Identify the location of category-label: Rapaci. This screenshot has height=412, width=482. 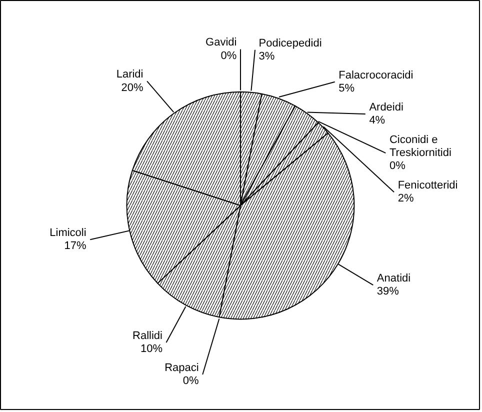
(181, 368).